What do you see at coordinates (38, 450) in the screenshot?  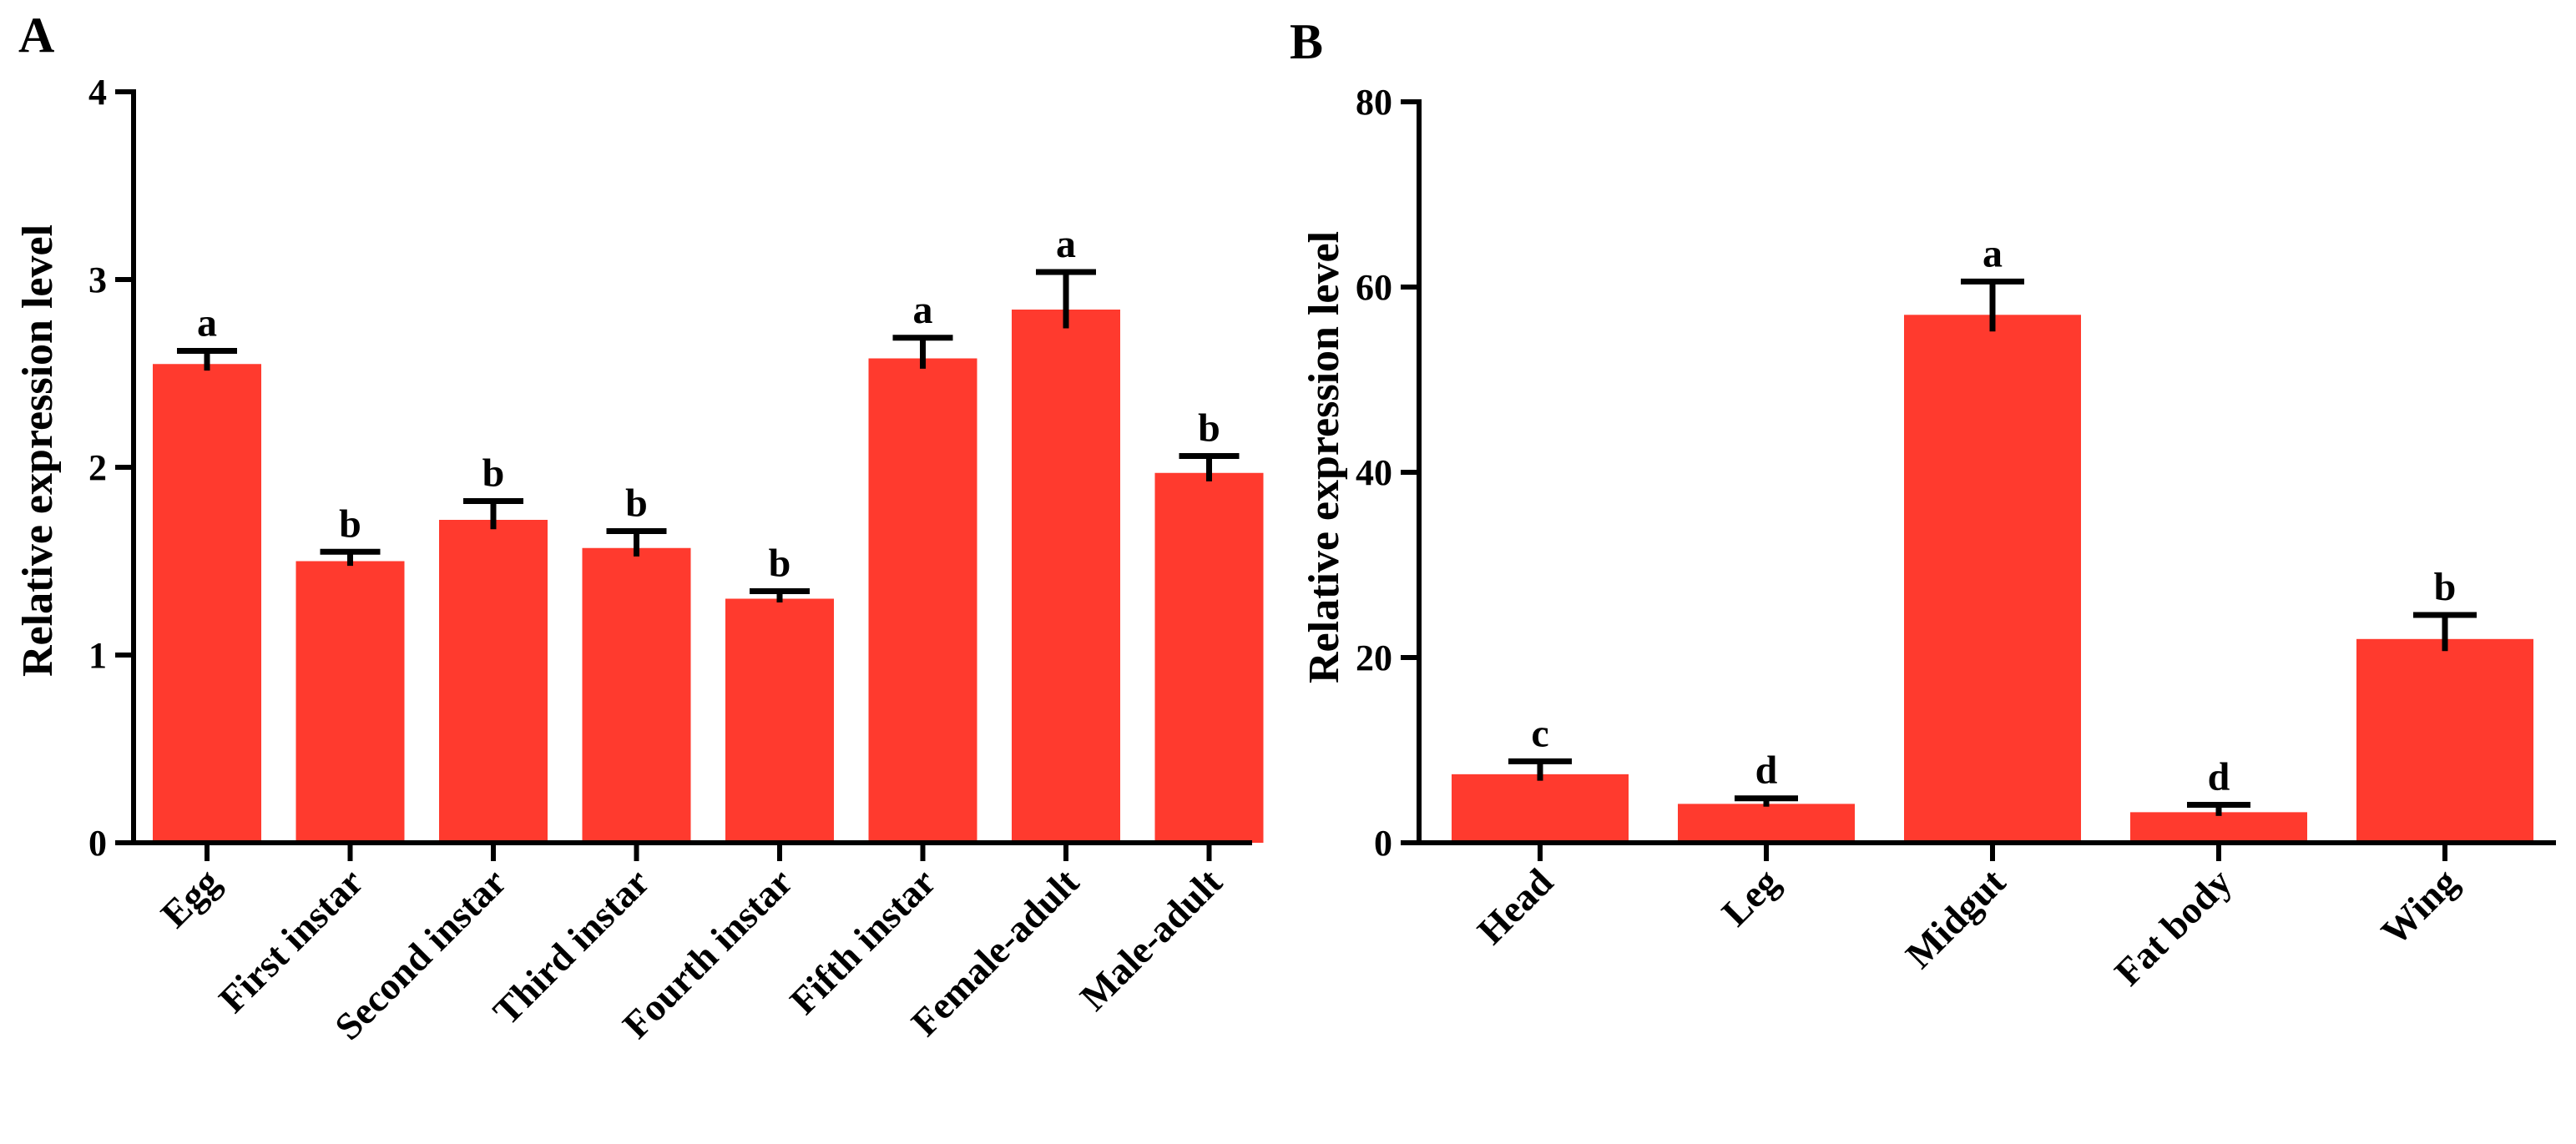 I see `panel-a-y-axis-label: Relative expression level` at bounding box center [38, 450].